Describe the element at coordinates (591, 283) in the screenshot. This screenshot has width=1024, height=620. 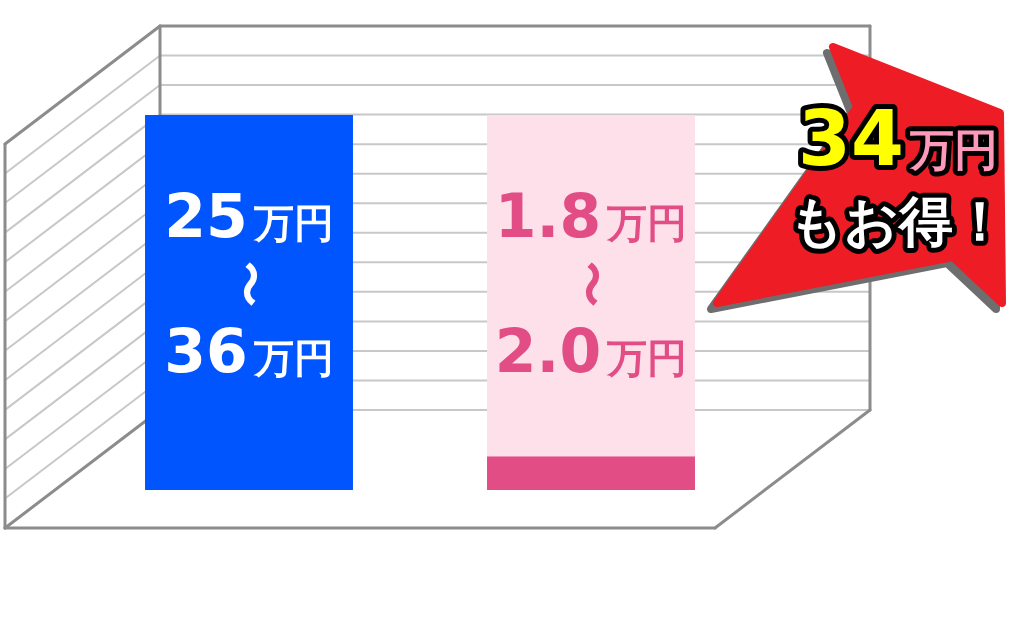
I see `annotation: 1.8万円〜2.0万円` at that location.